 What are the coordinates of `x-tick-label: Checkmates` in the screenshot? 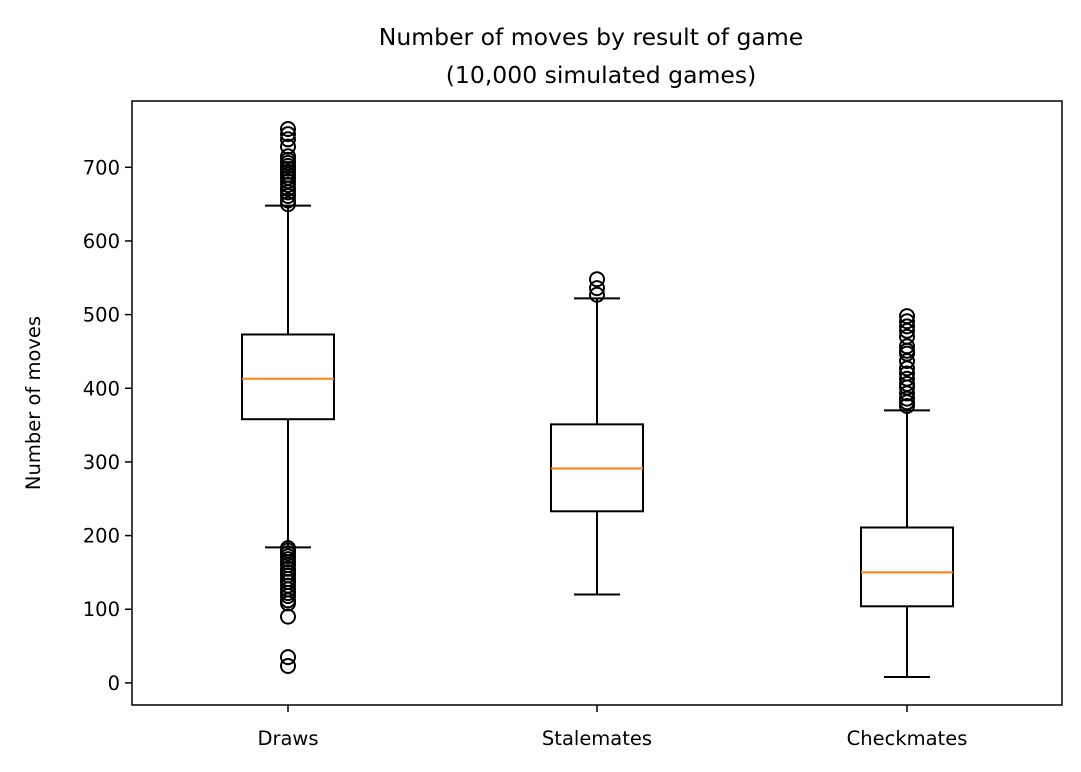 It's located at (907, 738).